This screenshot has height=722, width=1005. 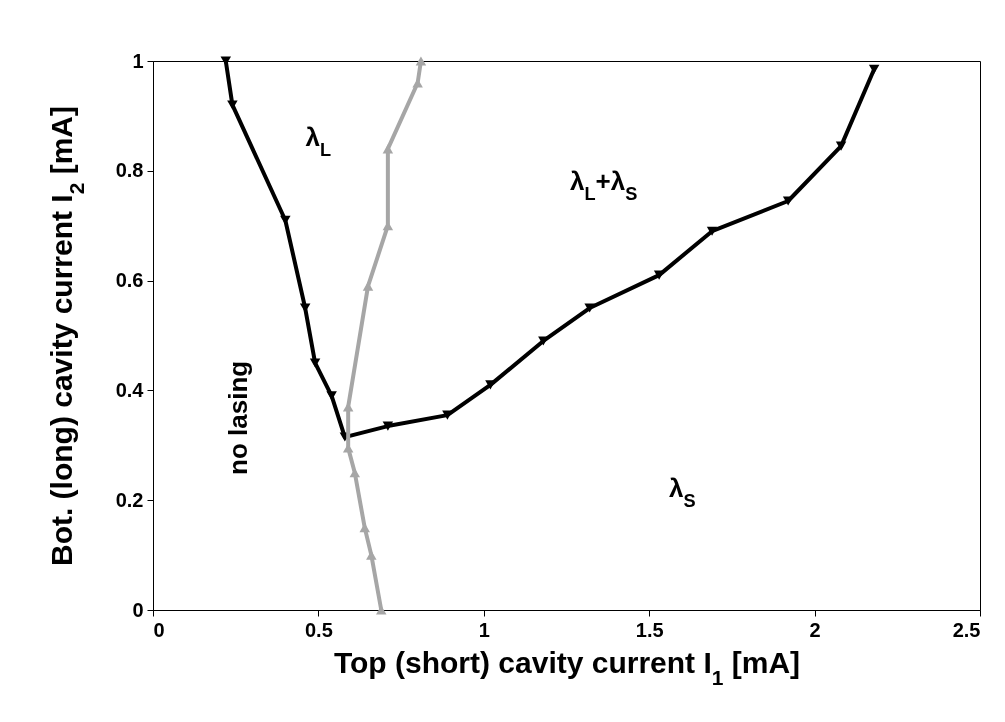 What do you see at coordinates (649, 629) in the screenshot?
I see `x-tick-label: 1.5` at bounding box center [649, 629].